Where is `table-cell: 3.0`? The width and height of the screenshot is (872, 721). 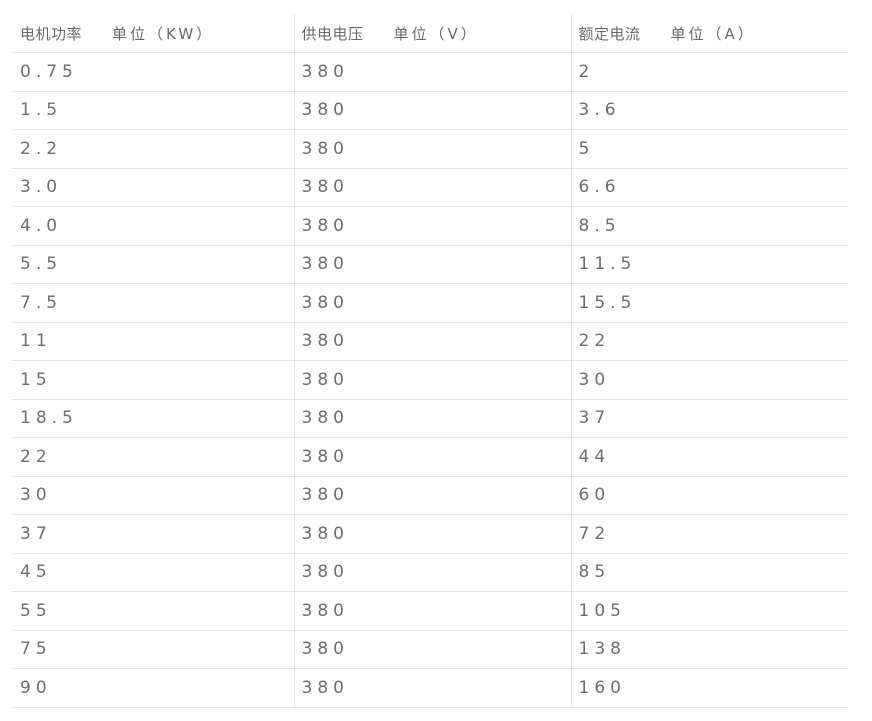 table-cell: 3.0 is located at coordinates (153, 187).